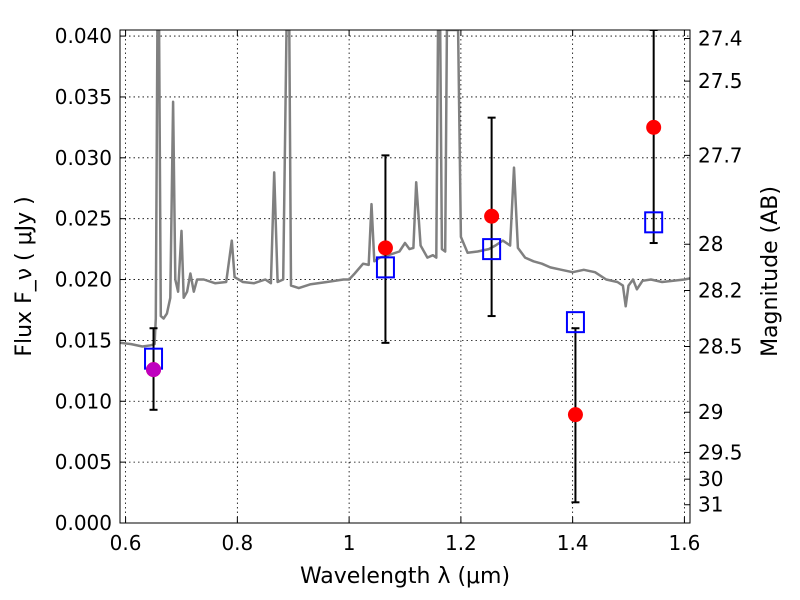 This screenshot has width=800, height=600. Describe the element at coordinates (720, 81) in the screenshot. I see `right-tick-label: 27.5` at that location.